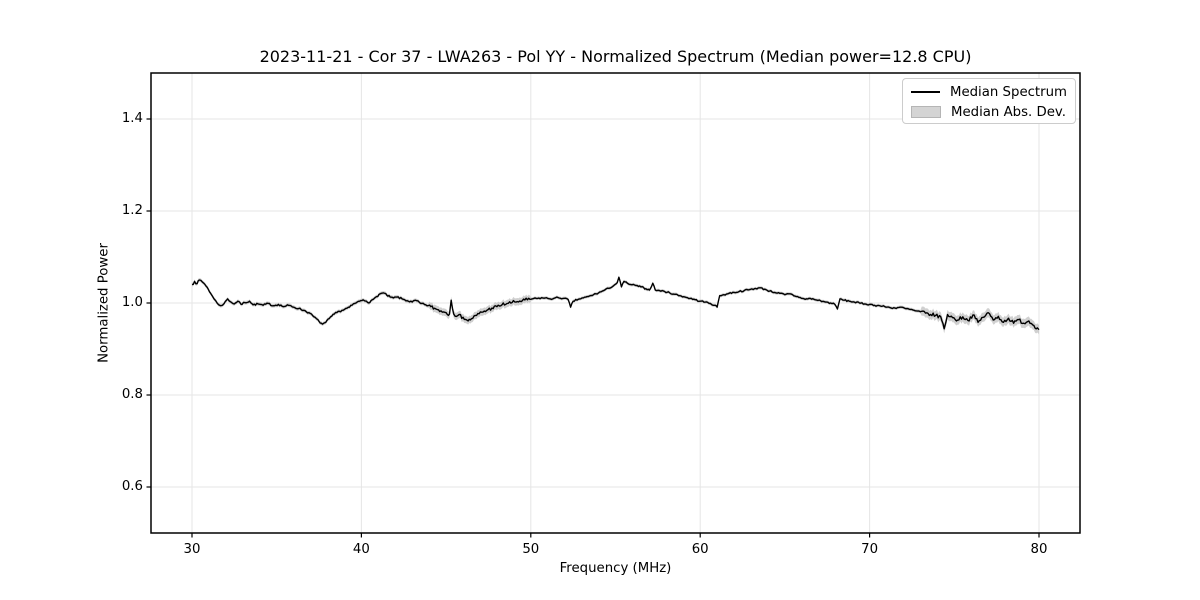 The width and height of the screenshot is (1200, 600). Describe the element at coordinates (615, 303) in the screenshot. I see `median-spectrum-line` at that location.